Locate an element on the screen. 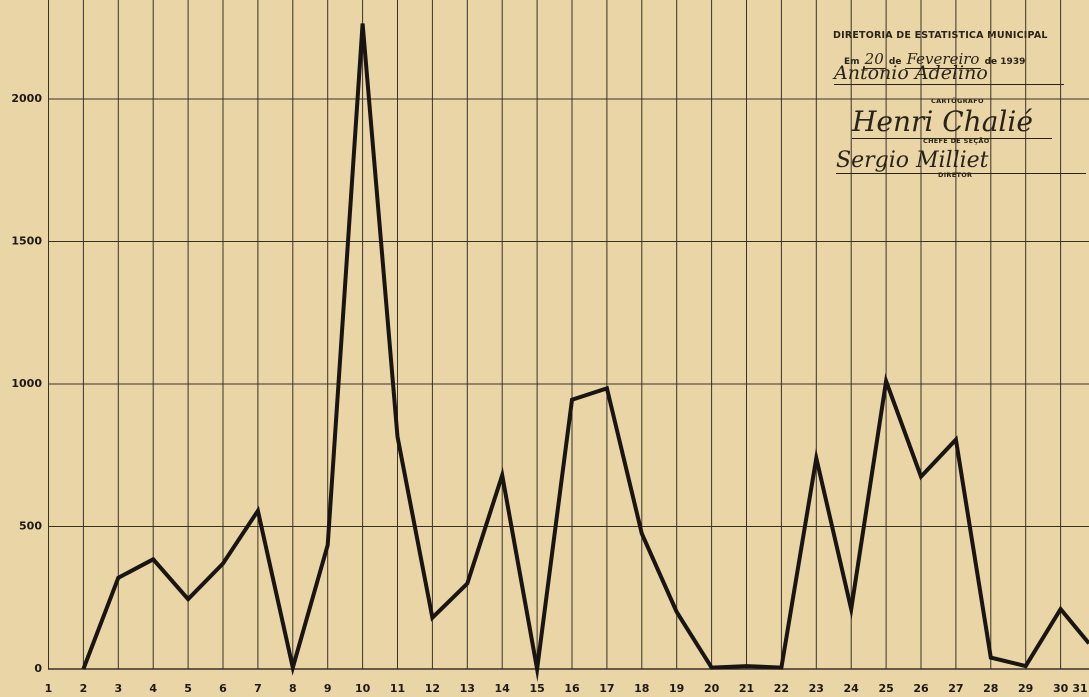 Image resolution: width=1089 pixels, height=697 pixels. signature-section-chief: Henri Chalié is located at coordinates (952, 122).